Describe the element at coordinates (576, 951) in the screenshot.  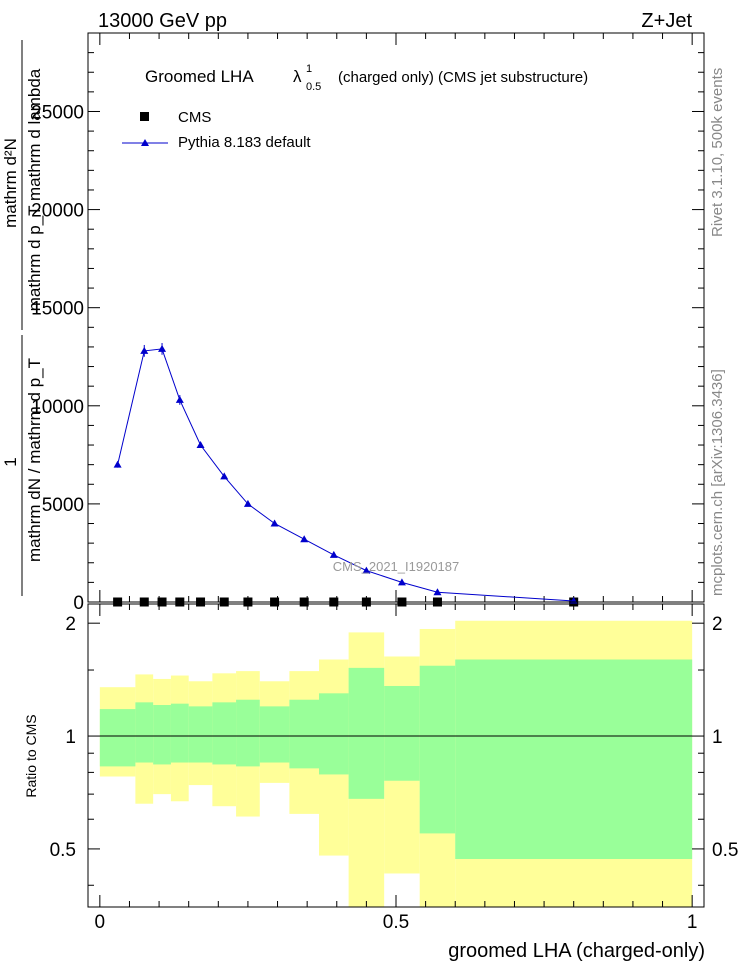
I see `xlabel: groomed LHA (charged-only)` at that location.